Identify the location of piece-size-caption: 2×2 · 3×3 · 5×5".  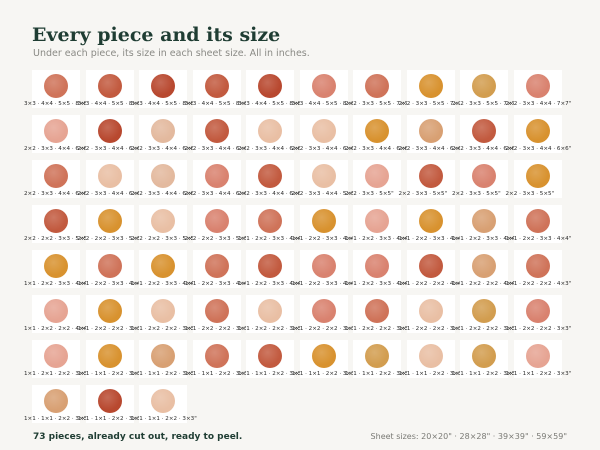
(530, 194).